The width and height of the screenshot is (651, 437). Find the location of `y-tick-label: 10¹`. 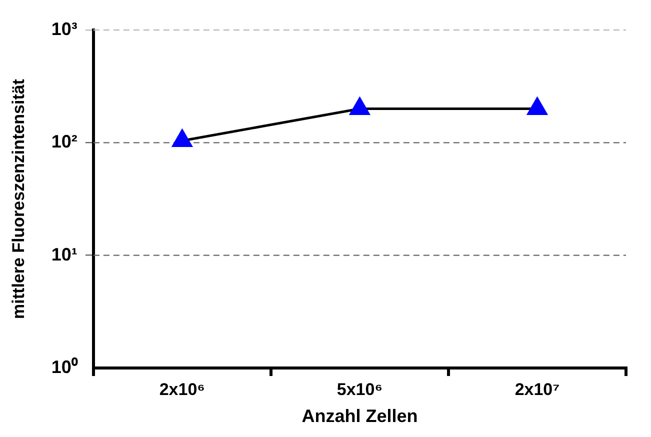

y-tick-label: 10¹ is located at coordinates (64, 254).